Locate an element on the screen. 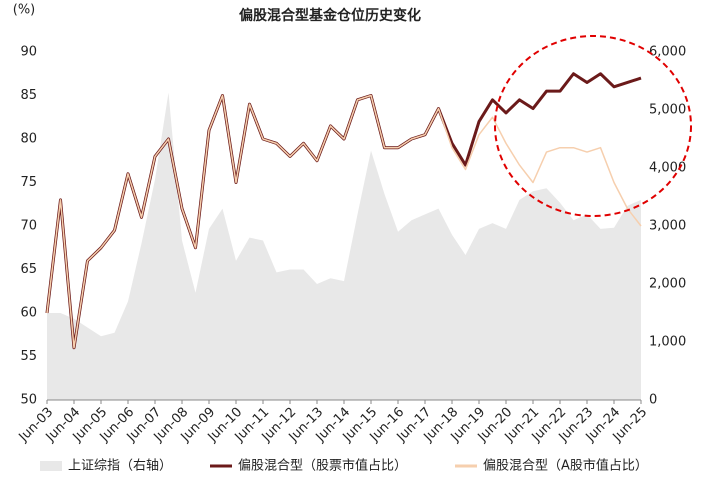 The width and height of the screenshot is (703, 484). y-tick-label: 85 is located at coordinates (28, 95).